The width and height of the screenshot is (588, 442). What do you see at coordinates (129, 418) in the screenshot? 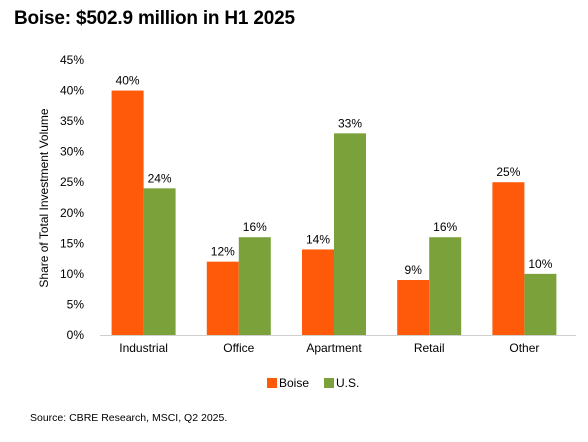
I see `source-note: Source: CBRE Research, MSCI, Q2 2025.` at bounding box center [129, 418].